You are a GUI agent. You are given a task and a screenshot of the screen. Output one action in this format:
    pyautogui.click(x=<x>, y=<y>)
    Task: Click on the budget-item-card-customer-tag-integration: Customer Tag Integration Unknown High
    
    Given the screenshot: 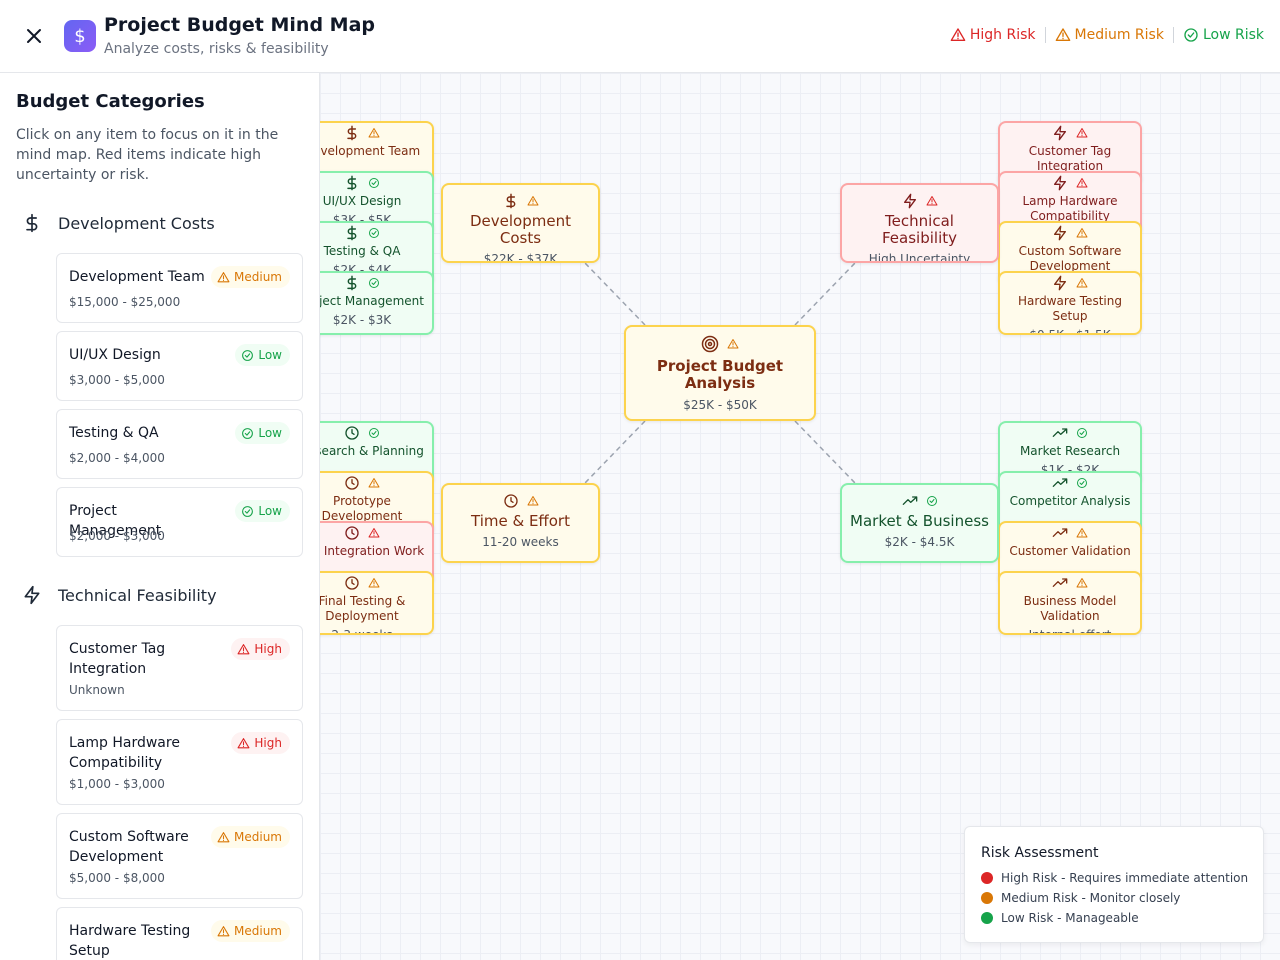 What is the action you would take?
    pyautogui.click(x=179, y=668)
    